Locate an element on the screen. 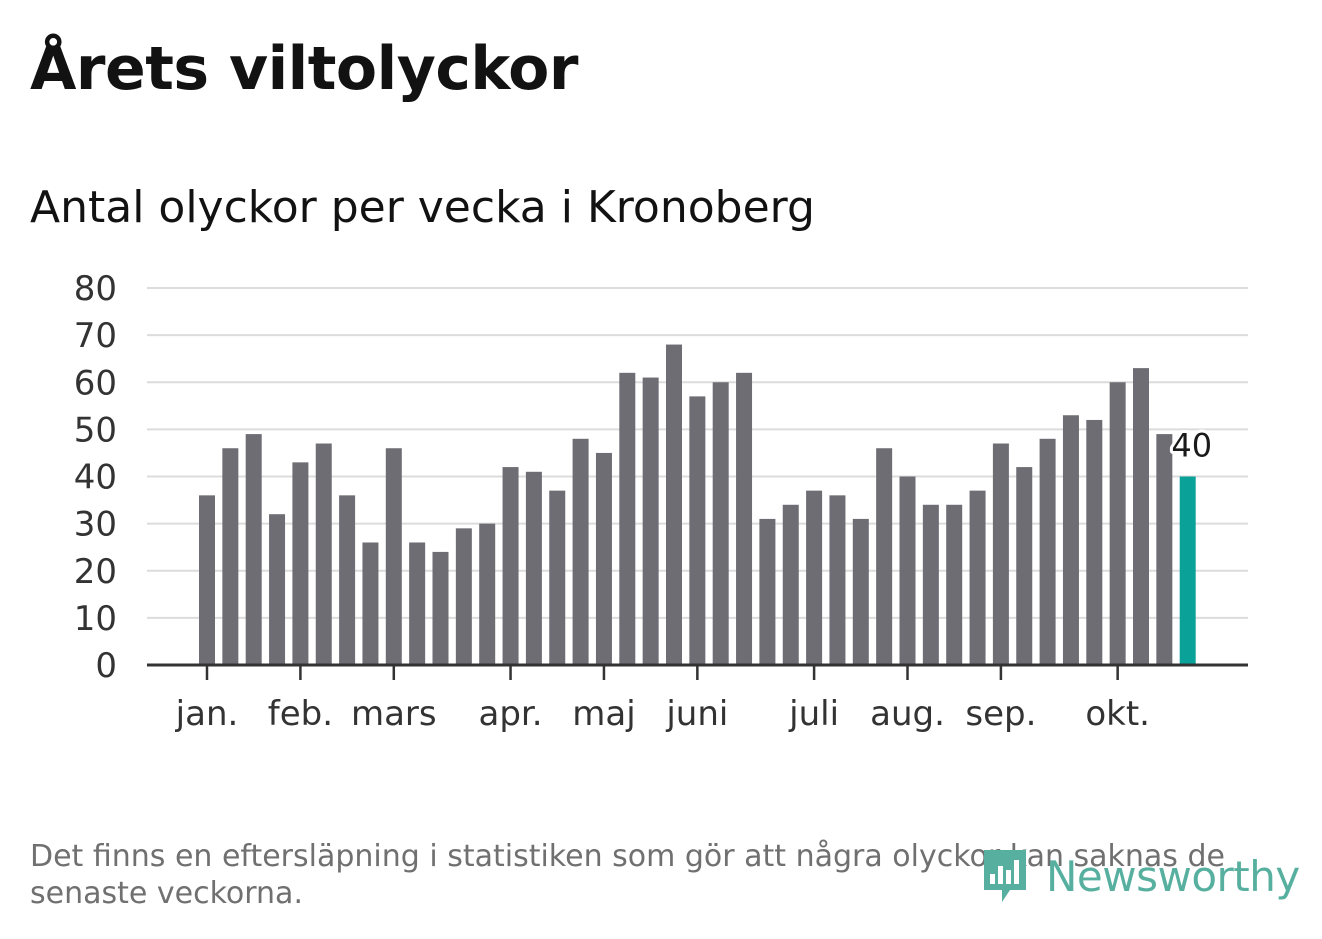  bar-highlight is located at coordinates (1187, 570).